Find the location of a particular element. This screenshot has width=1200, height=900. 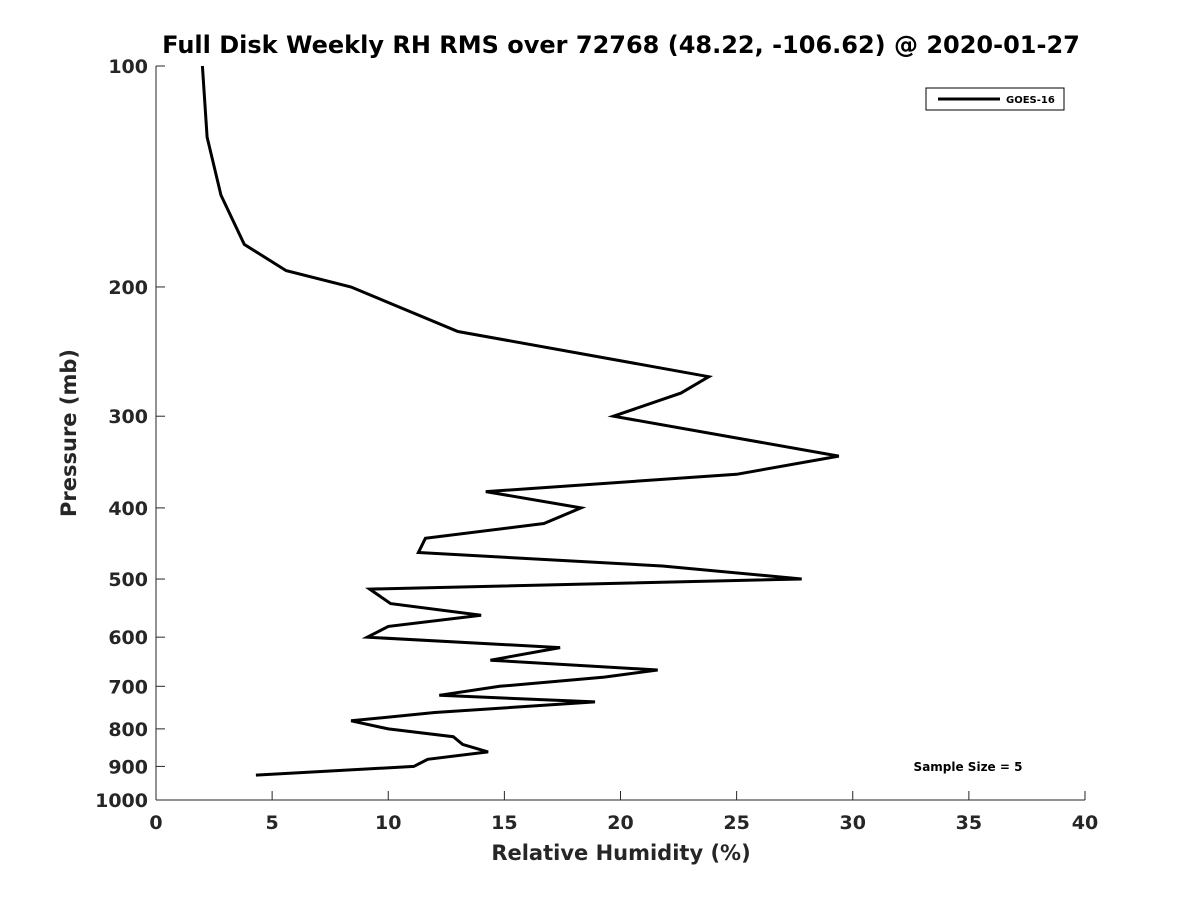

y-tick-label: 400 is located at coordinates (128, 509).